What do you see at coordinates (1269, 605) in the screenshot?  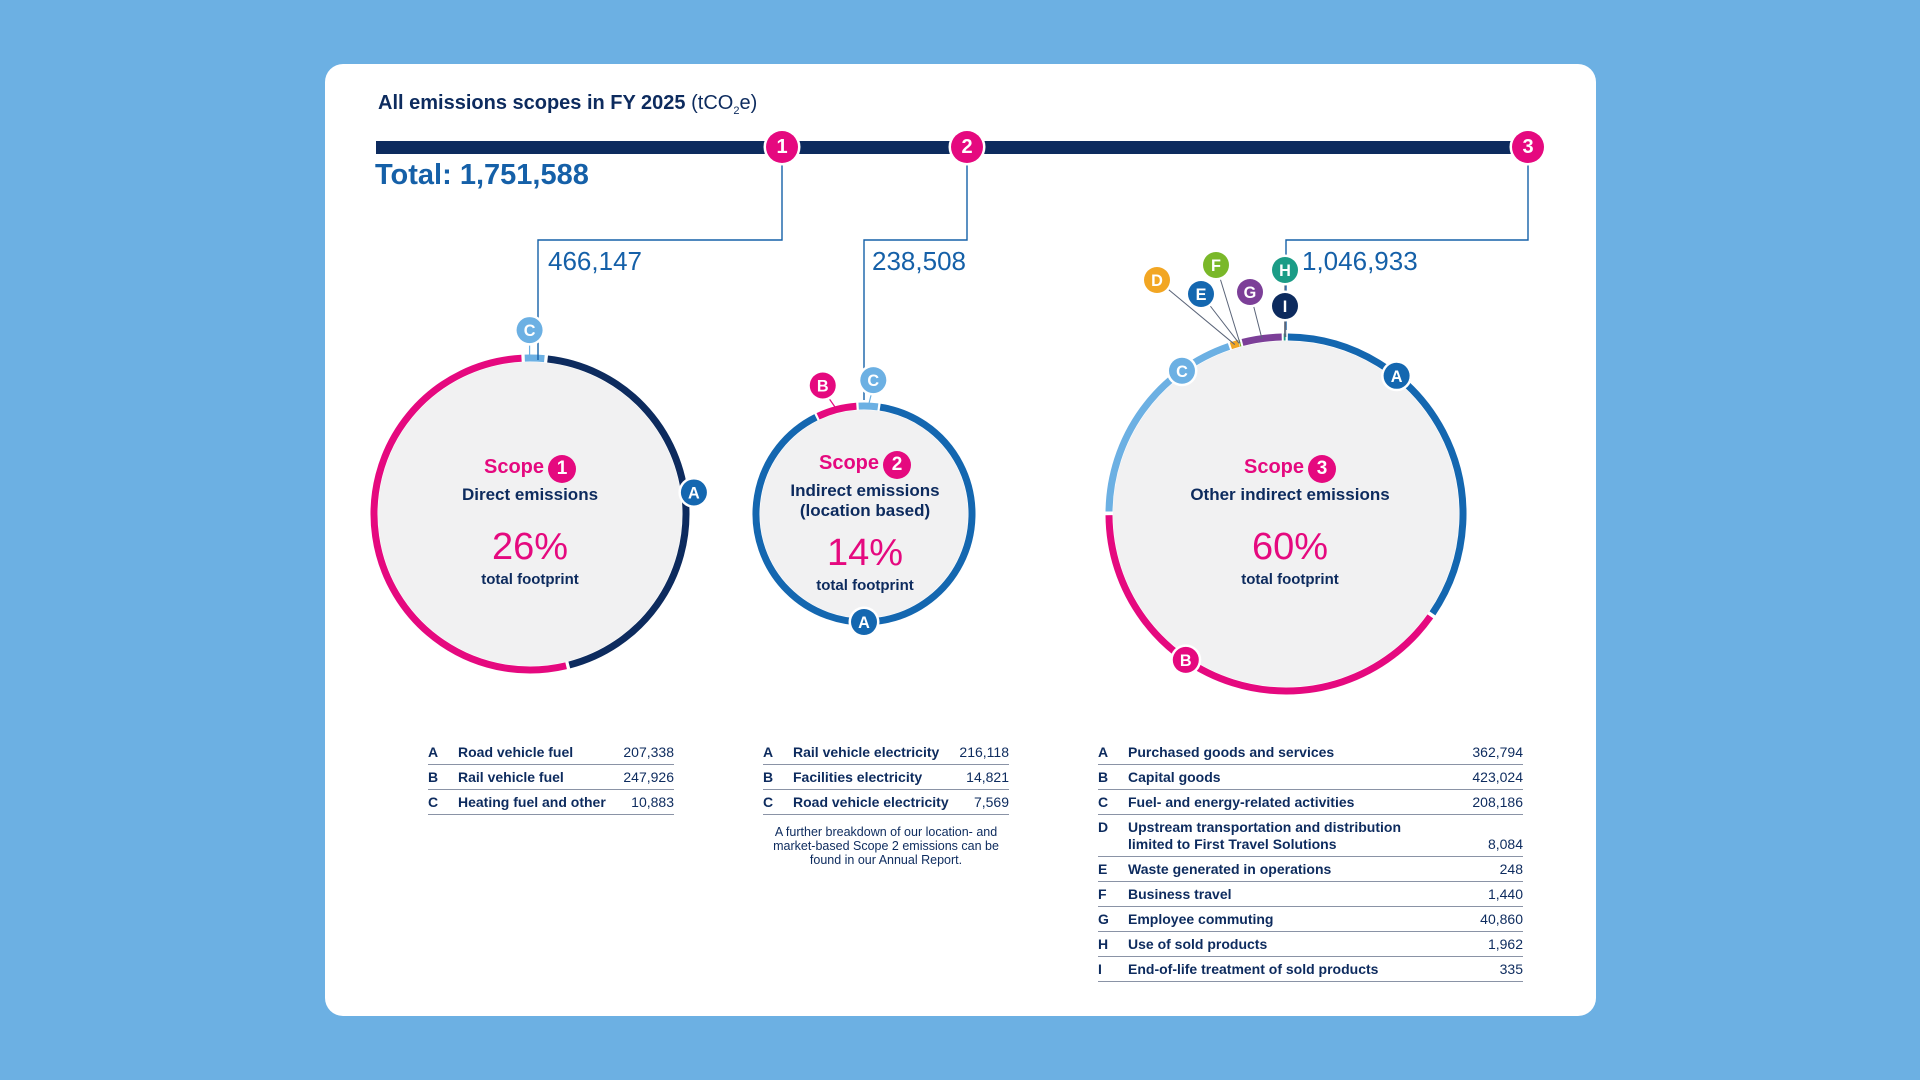 I see `scope-3-segment-B` at bounding box center [1269, 605].